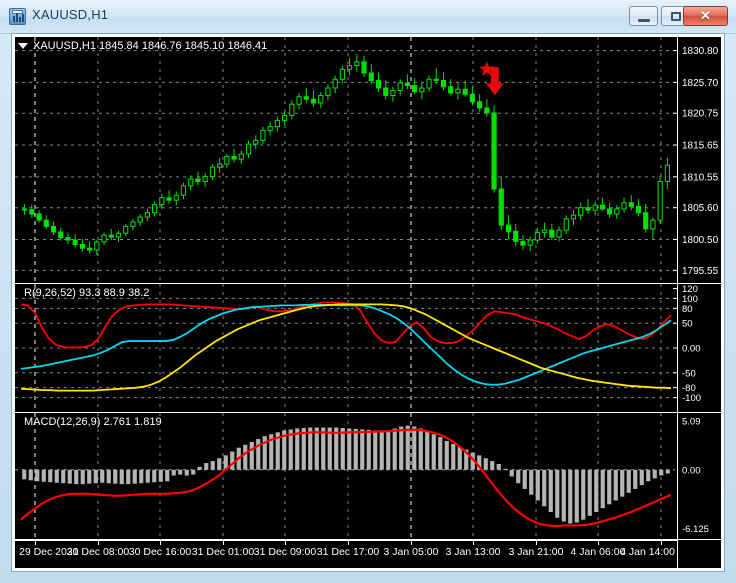 The image size is (736, 583). What do you see at coordinates (411, 552) in the screenshot?
I see `time-axis-label: 3 Jan 05:00` at bounding box center [411, 552].